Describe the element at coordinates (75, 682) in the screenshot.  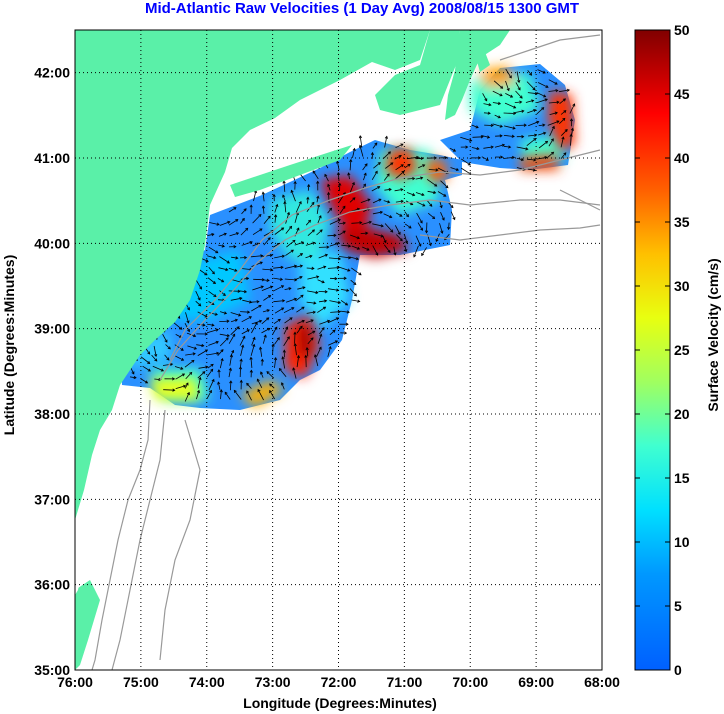
I see `x-tick-label: 76:00` at that location.